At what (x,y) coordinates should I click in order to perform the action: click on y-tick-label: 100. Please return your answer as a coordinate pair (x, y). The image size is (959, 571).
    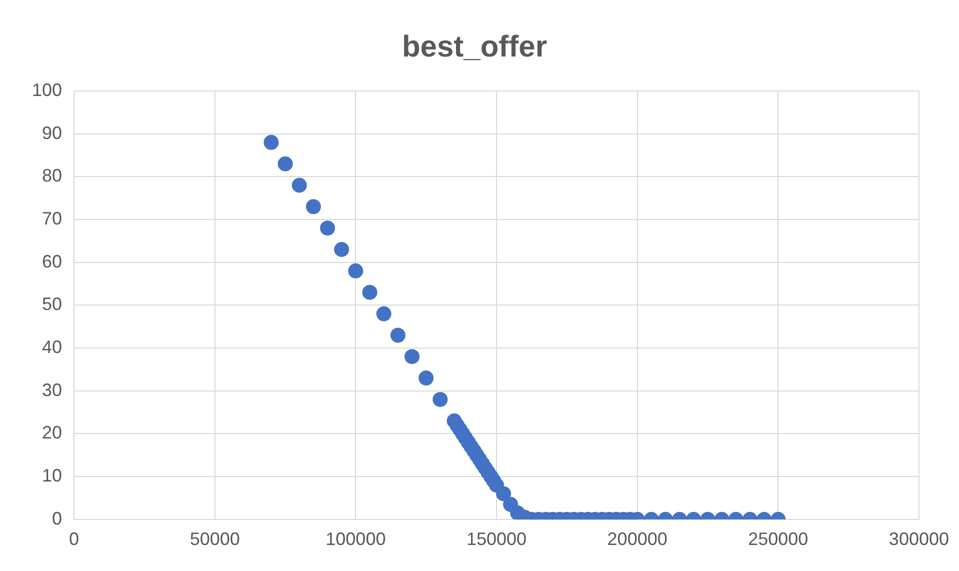
    Looking at the image, I should click on (47, 90).